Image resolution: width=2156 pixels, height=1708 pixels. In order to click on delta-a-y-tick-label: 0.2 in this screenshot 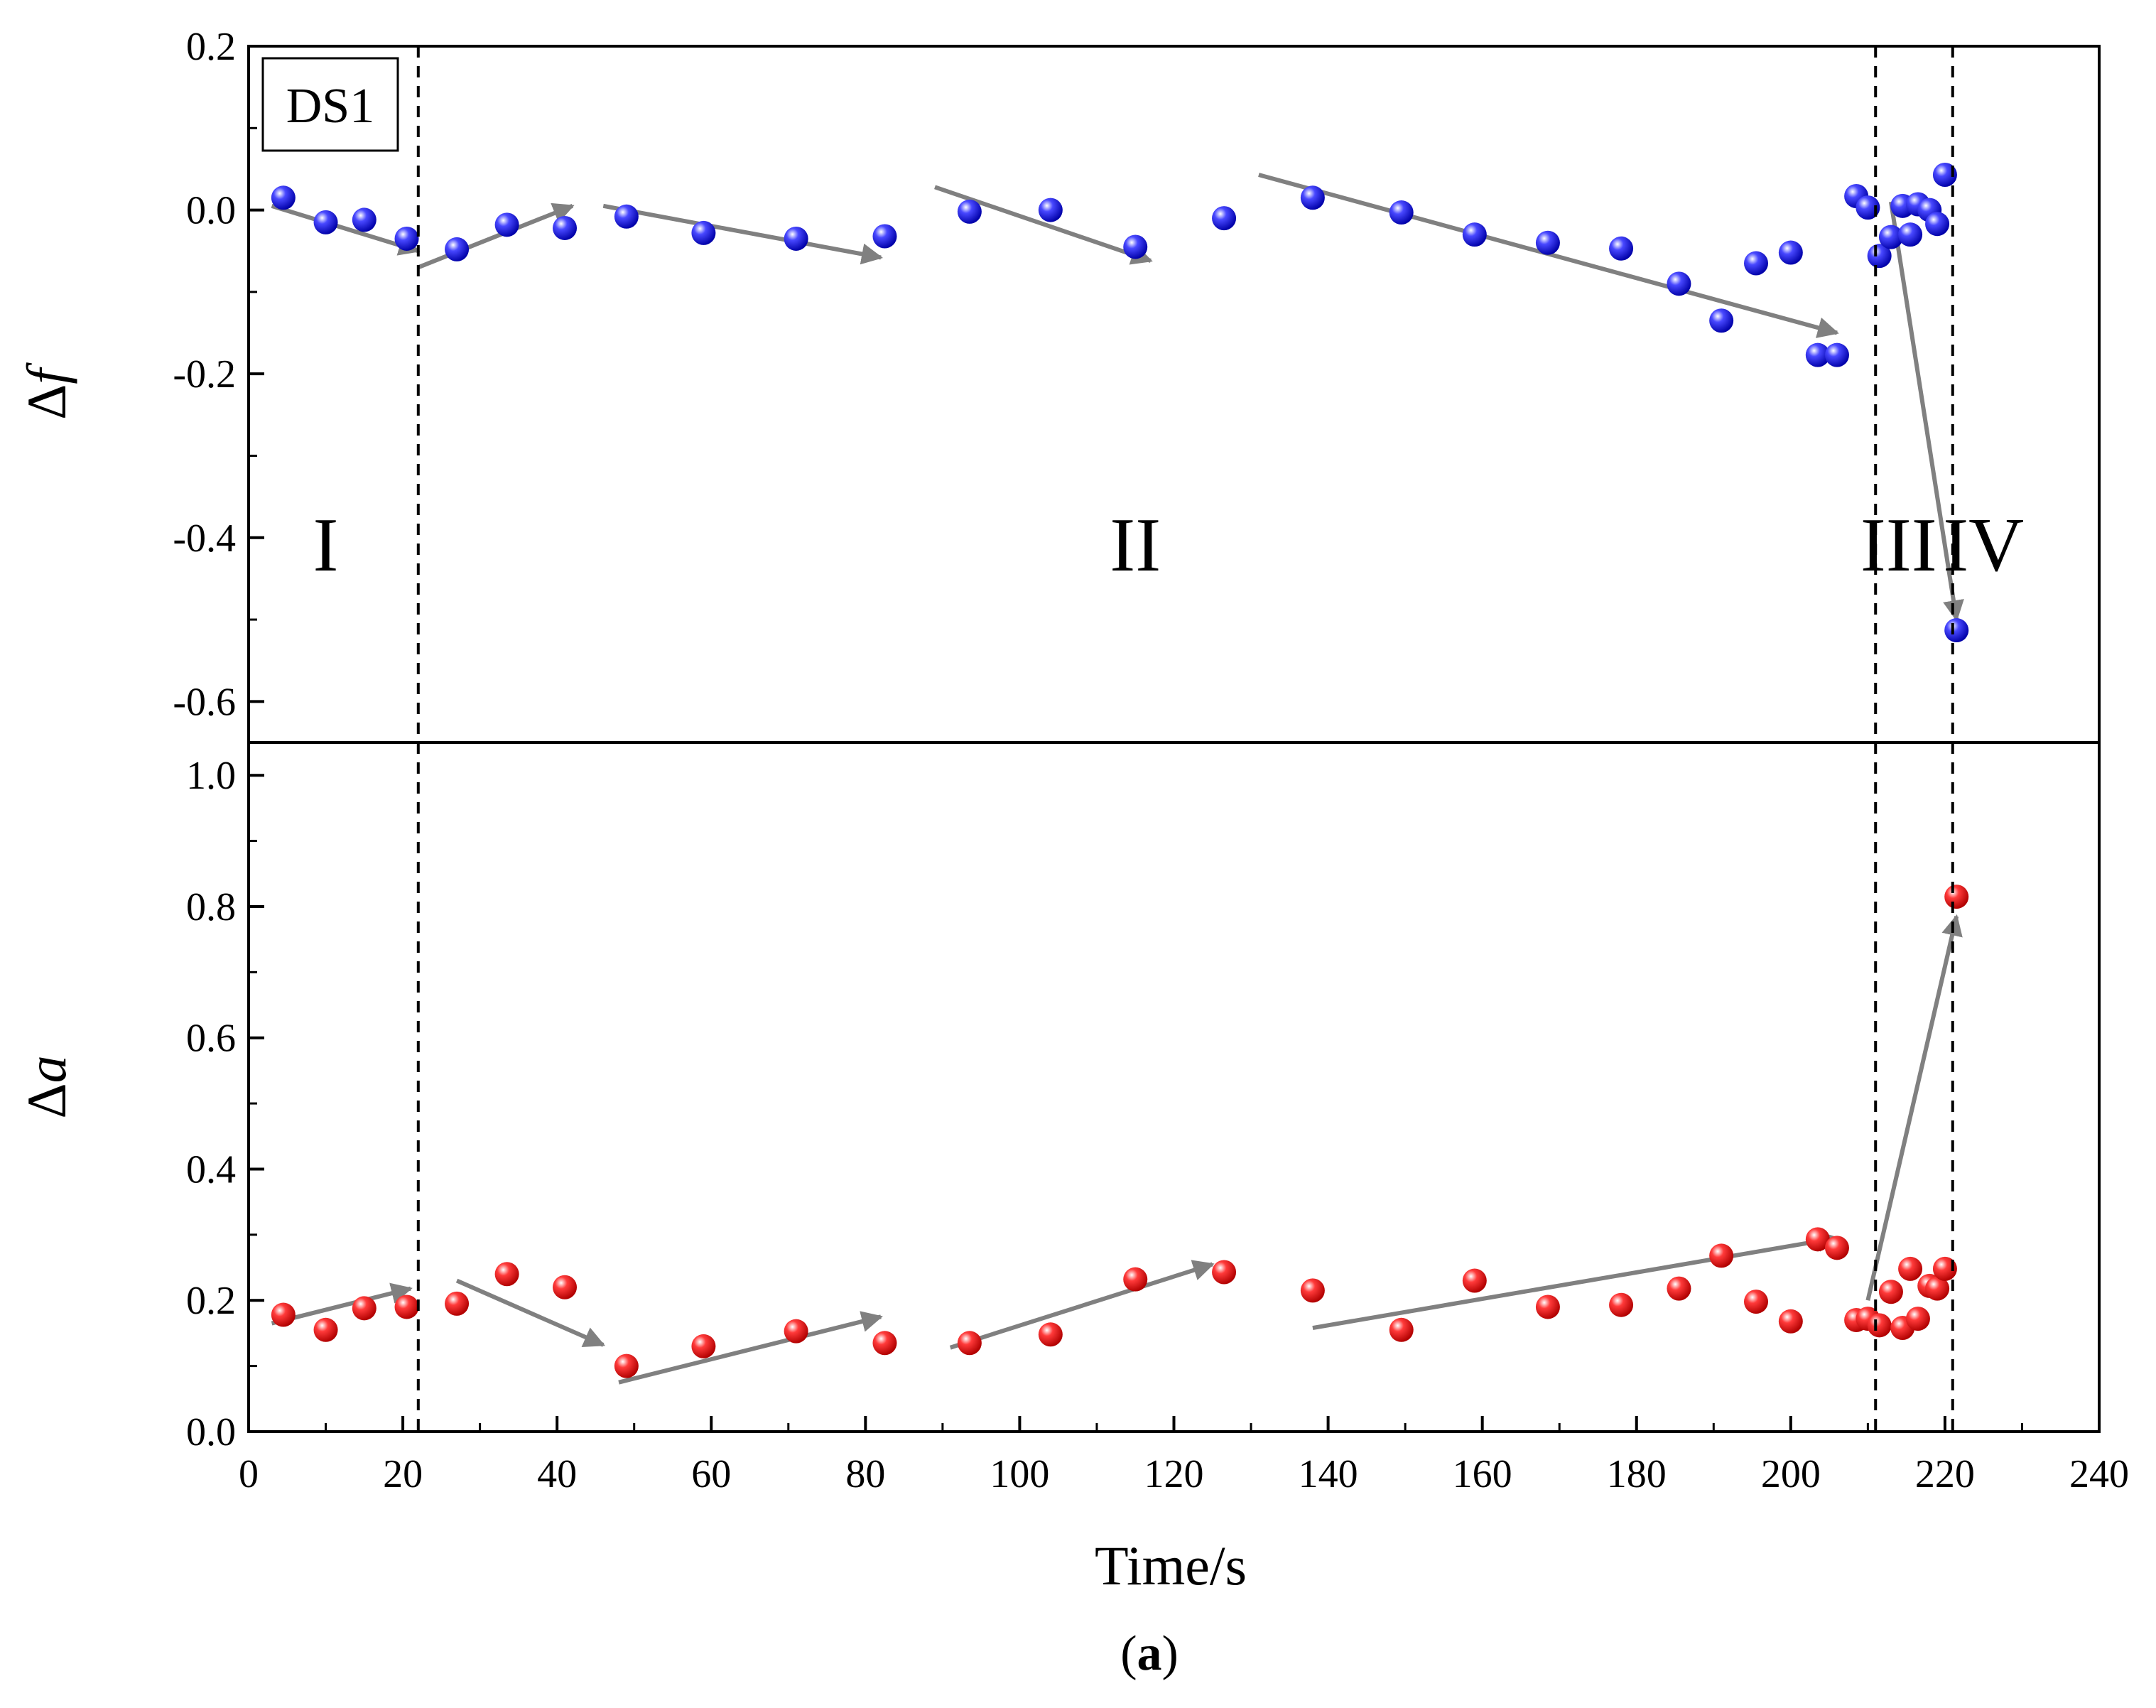, I will do `click(211, 1301)`.